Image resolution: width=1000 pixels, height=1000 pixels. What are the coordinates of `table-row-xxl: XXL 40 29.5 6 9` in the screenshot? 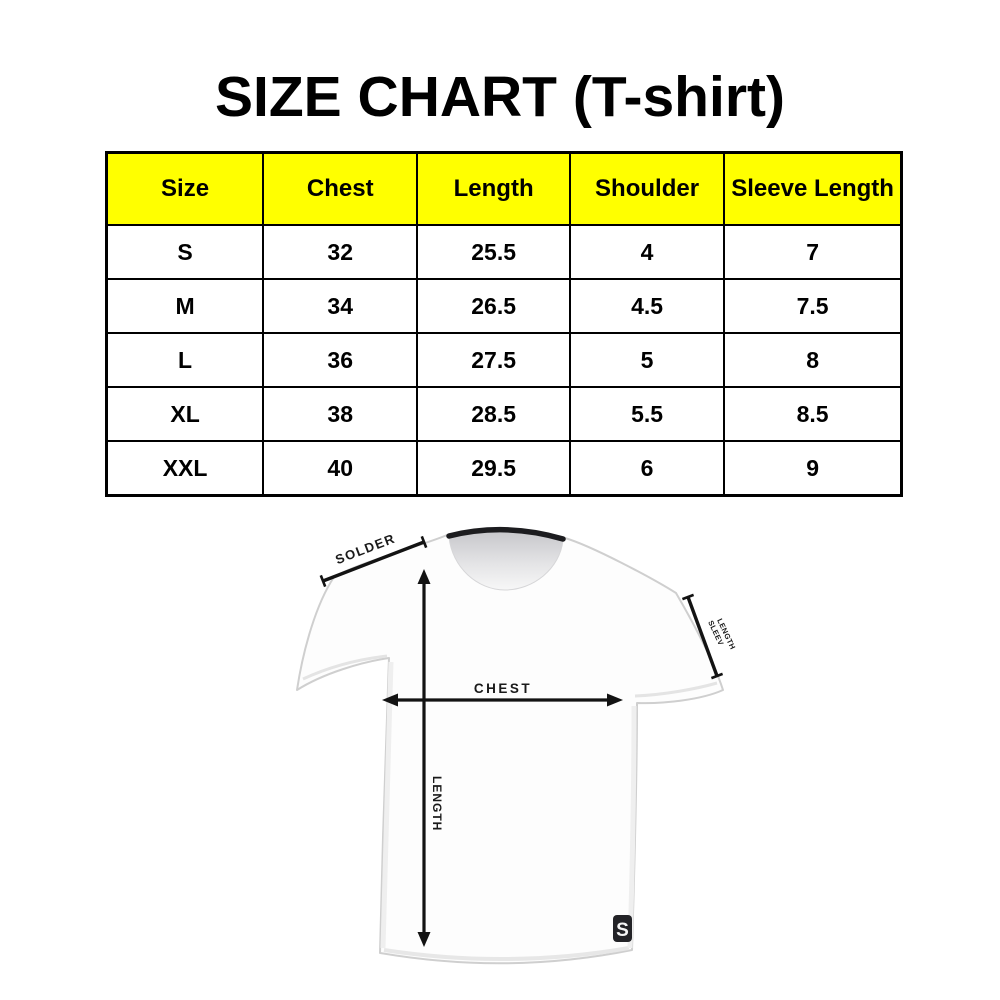 It's located at (504, 468).